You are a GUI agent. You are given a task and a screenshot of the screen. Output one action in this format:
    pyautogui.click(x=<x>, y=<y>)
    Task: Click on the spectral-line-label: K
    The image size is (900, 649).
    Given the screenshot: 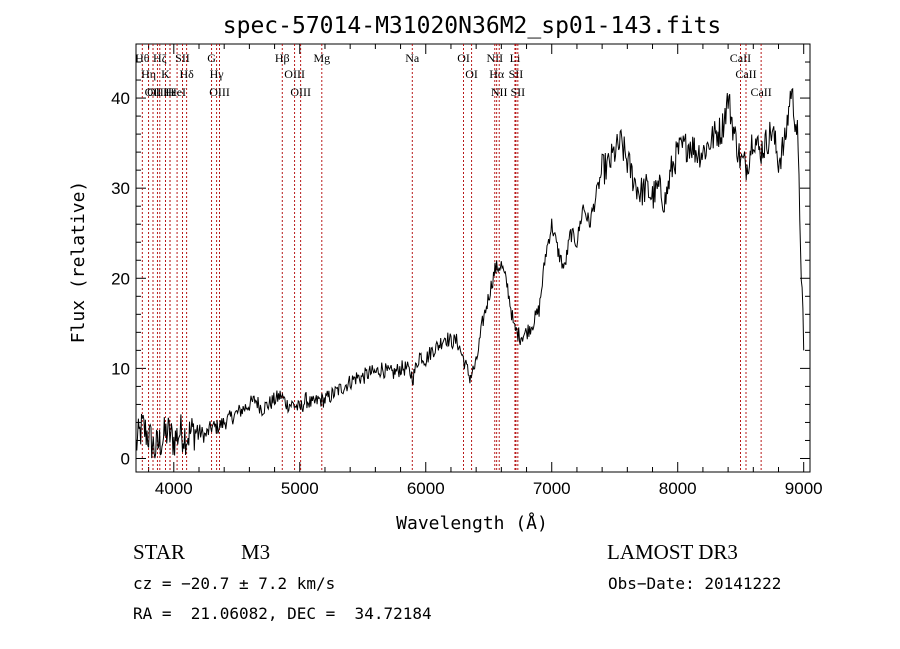 What is the action you would take?
    pyautogui.click(x=165, y=74)
    